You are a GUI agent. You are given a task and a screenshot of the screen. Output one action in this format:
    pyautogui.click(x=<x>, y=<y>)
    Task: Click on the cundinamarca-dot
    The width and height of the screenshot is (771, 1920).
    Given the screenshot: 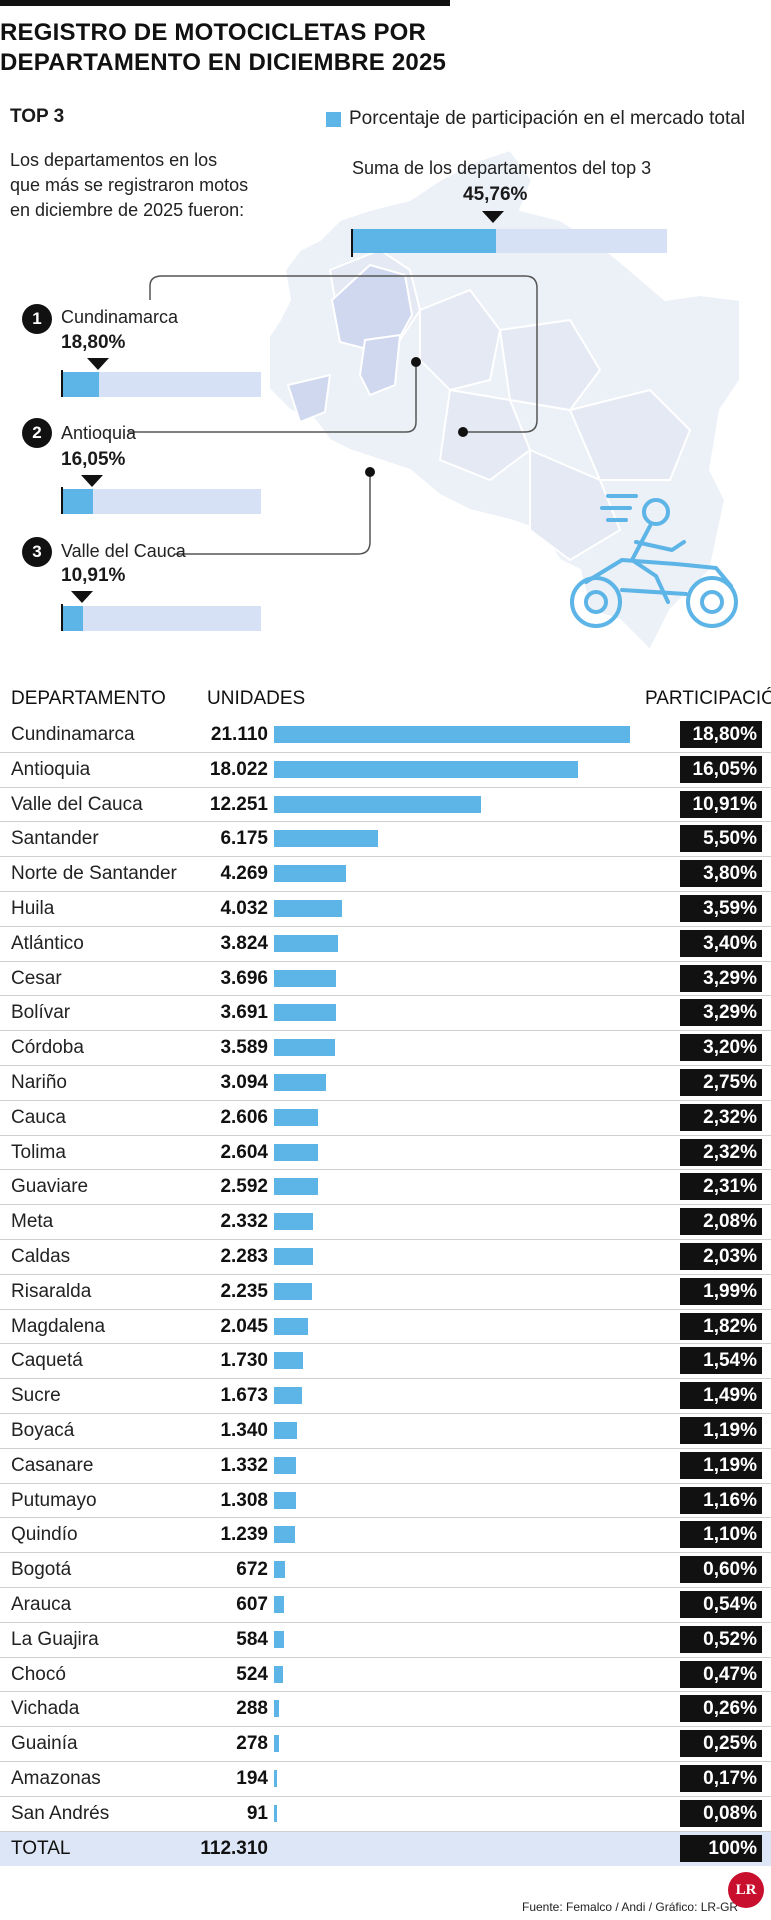 What is the action you would take?
    pyautogui.click(x=463, y=432)
    